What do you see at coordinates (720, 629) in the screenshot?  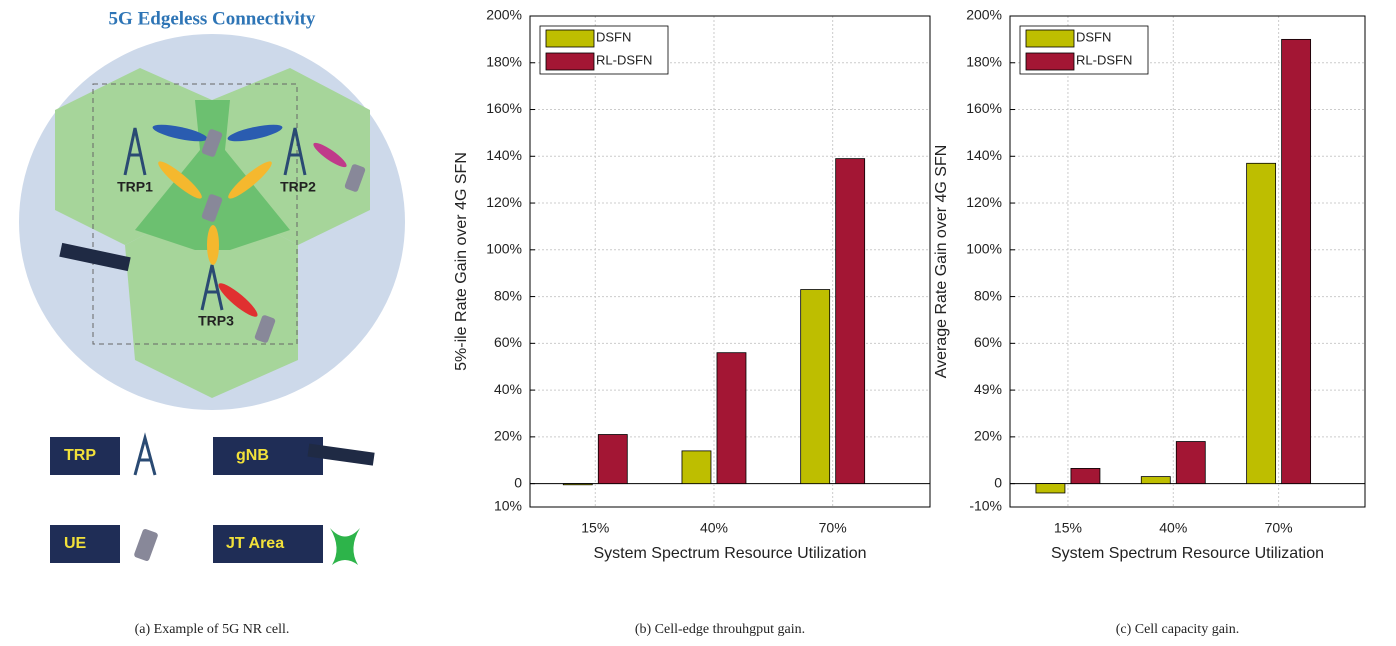 I see `caption: (b) Cell-edge throuhgput gain.` at bounding box center [720, 629].